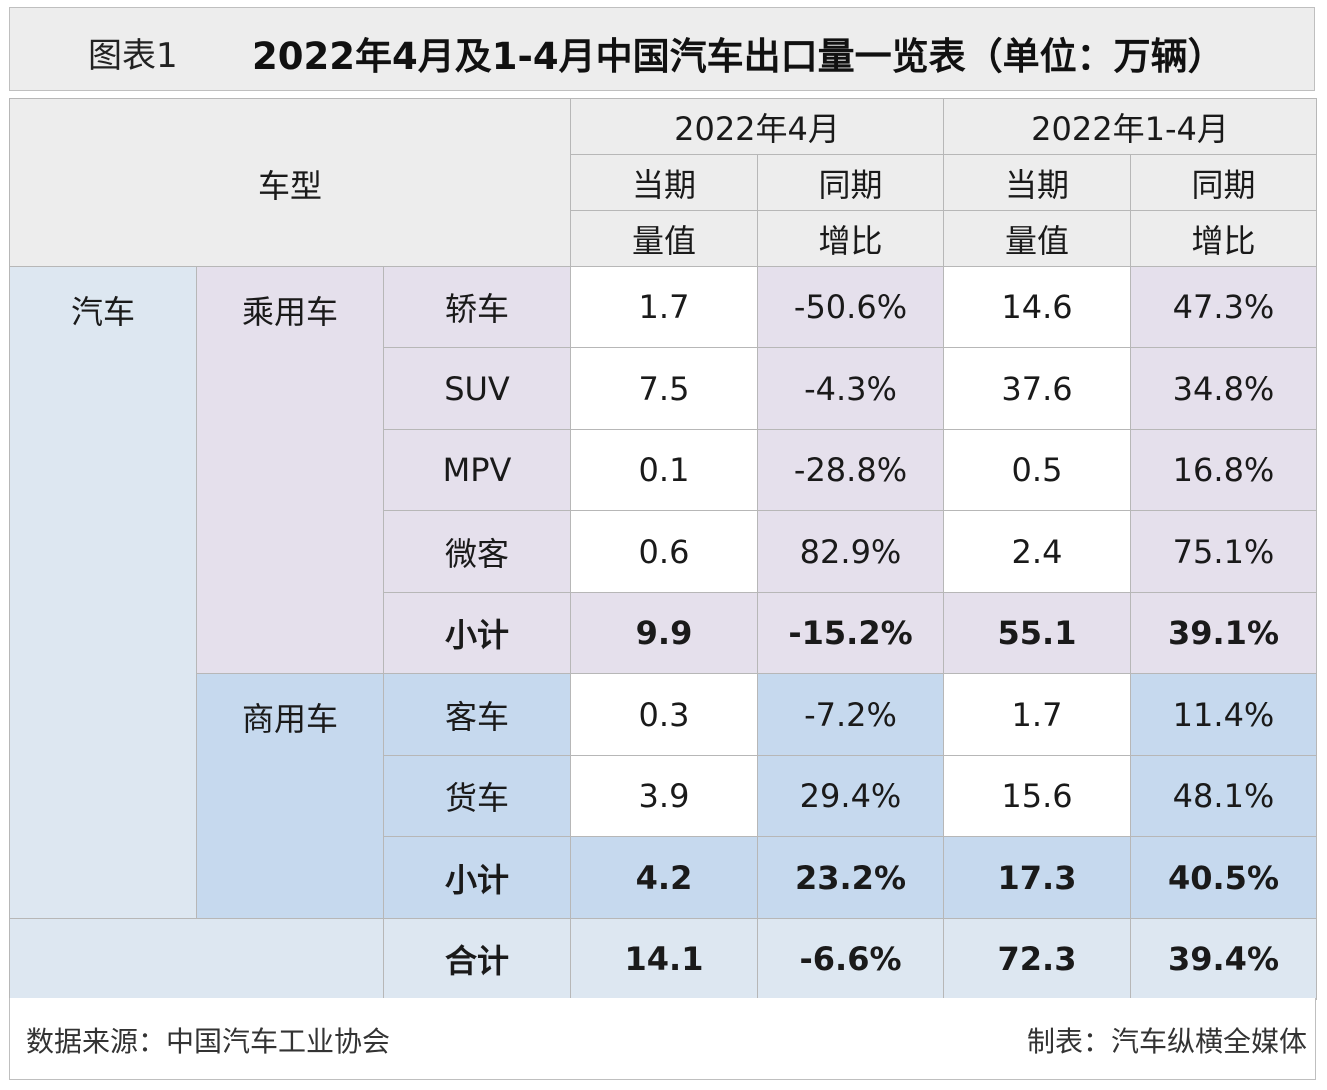 This screenshot has height=1090, width=1327. I want to click on ytd-yoy: 11.4%, so click(1223, 714).